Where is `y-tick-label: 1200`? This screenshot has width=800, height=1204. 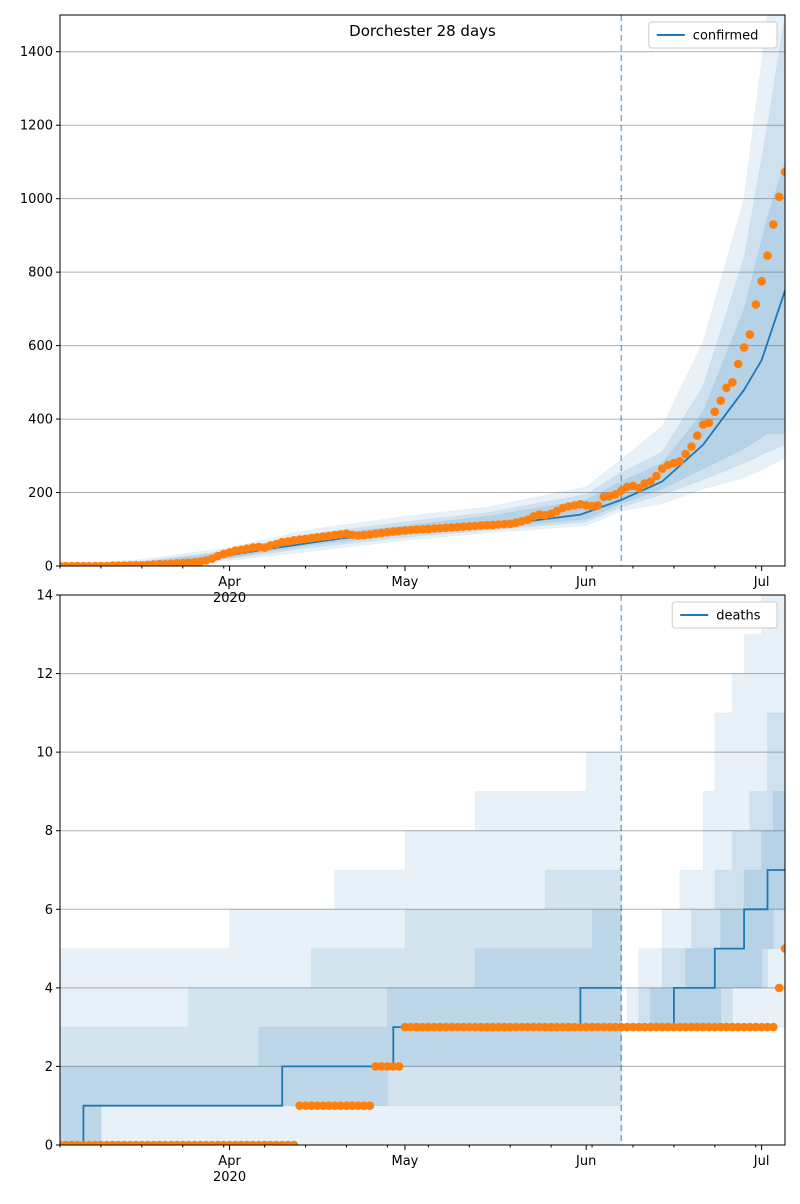 y-tick-label: 1200 is located at coordinates (36, 126).